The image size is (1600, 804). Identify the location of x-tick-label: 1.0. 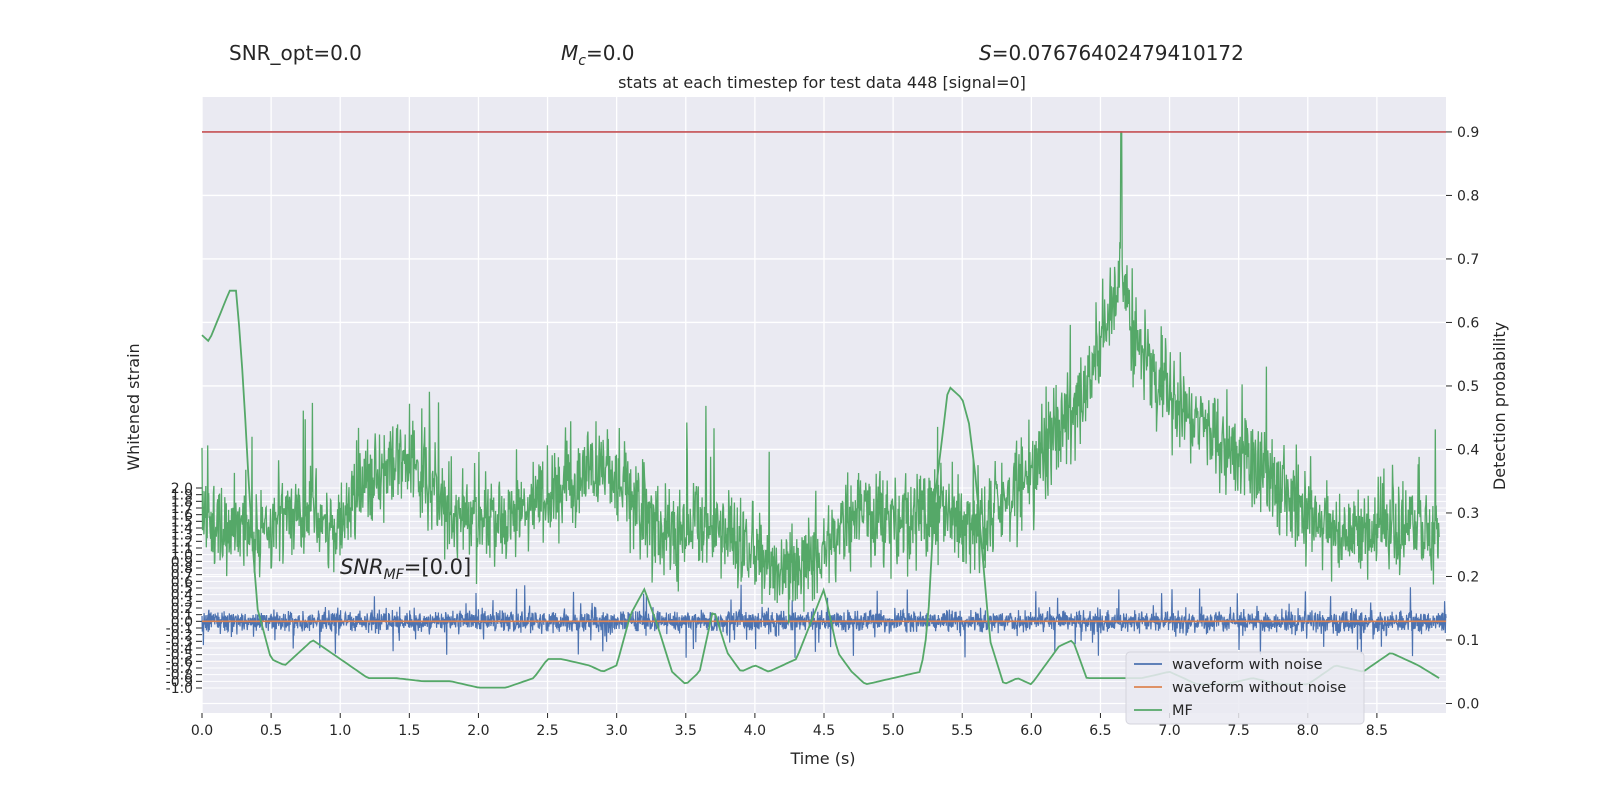
(340, 731).